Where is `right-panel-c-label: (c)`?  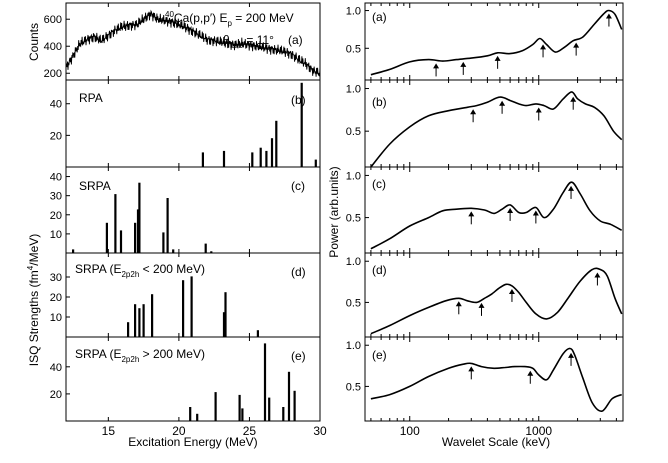 right-panel-c-label: (c) is located at coordinates (379, 184).